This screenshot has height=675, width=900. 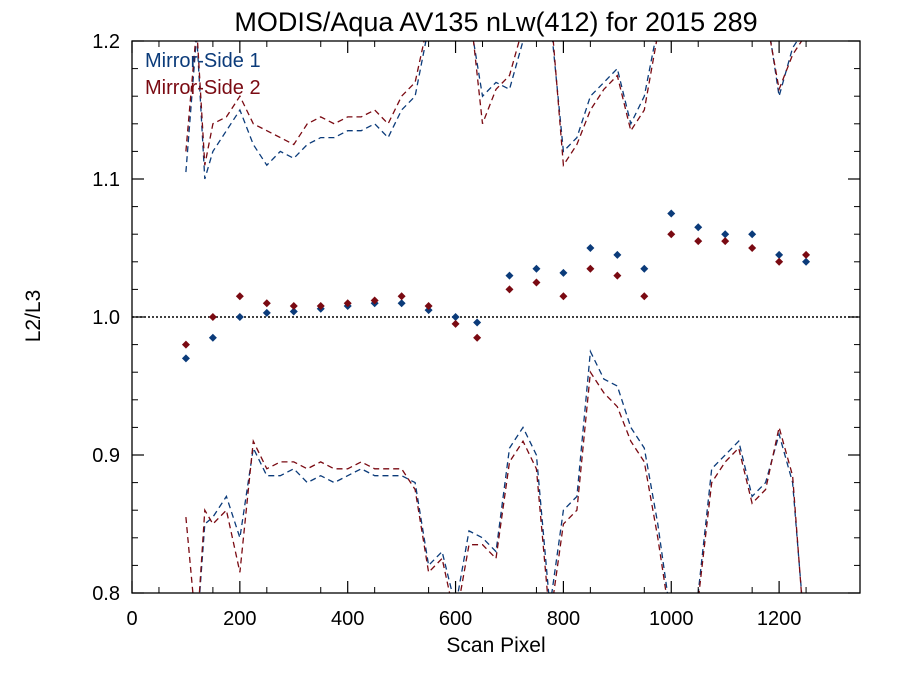 I want to click on y-tick-label: 1.2, so click(x=106, y=42).